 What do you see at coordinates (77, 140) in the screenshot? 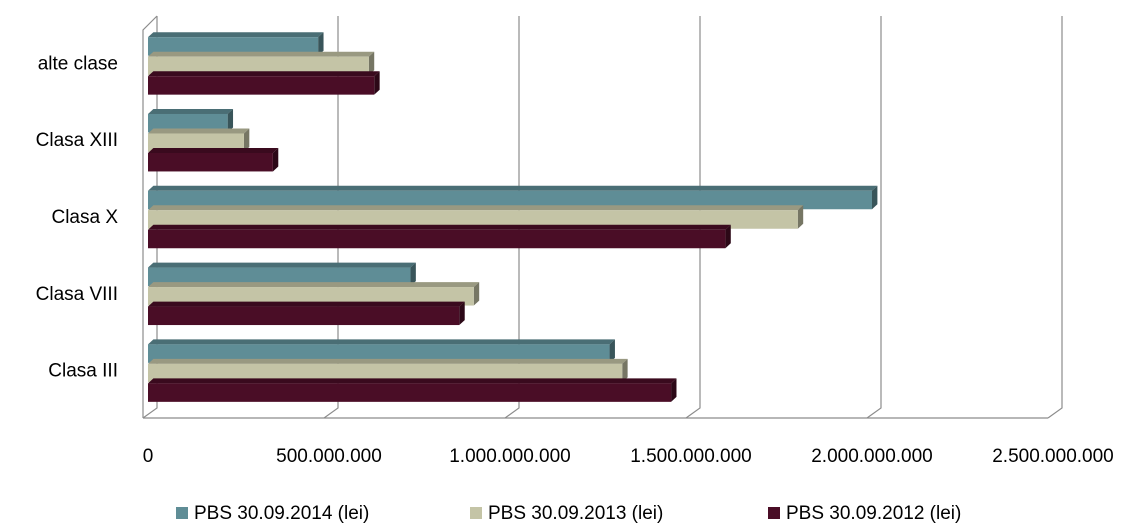
I see `category-label: Clasa XIII` at bounding box center [77, 140].